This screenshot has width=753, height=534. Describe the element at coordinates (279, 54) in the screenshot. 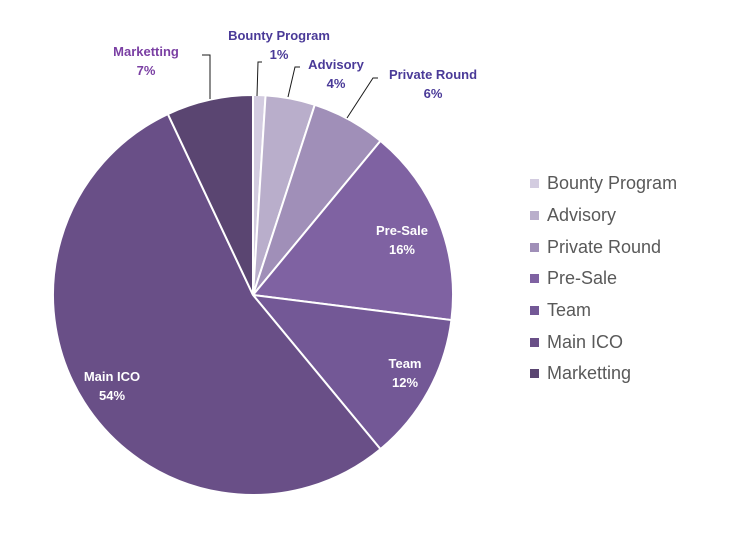

I see `data-label-value: 1%` at that location.